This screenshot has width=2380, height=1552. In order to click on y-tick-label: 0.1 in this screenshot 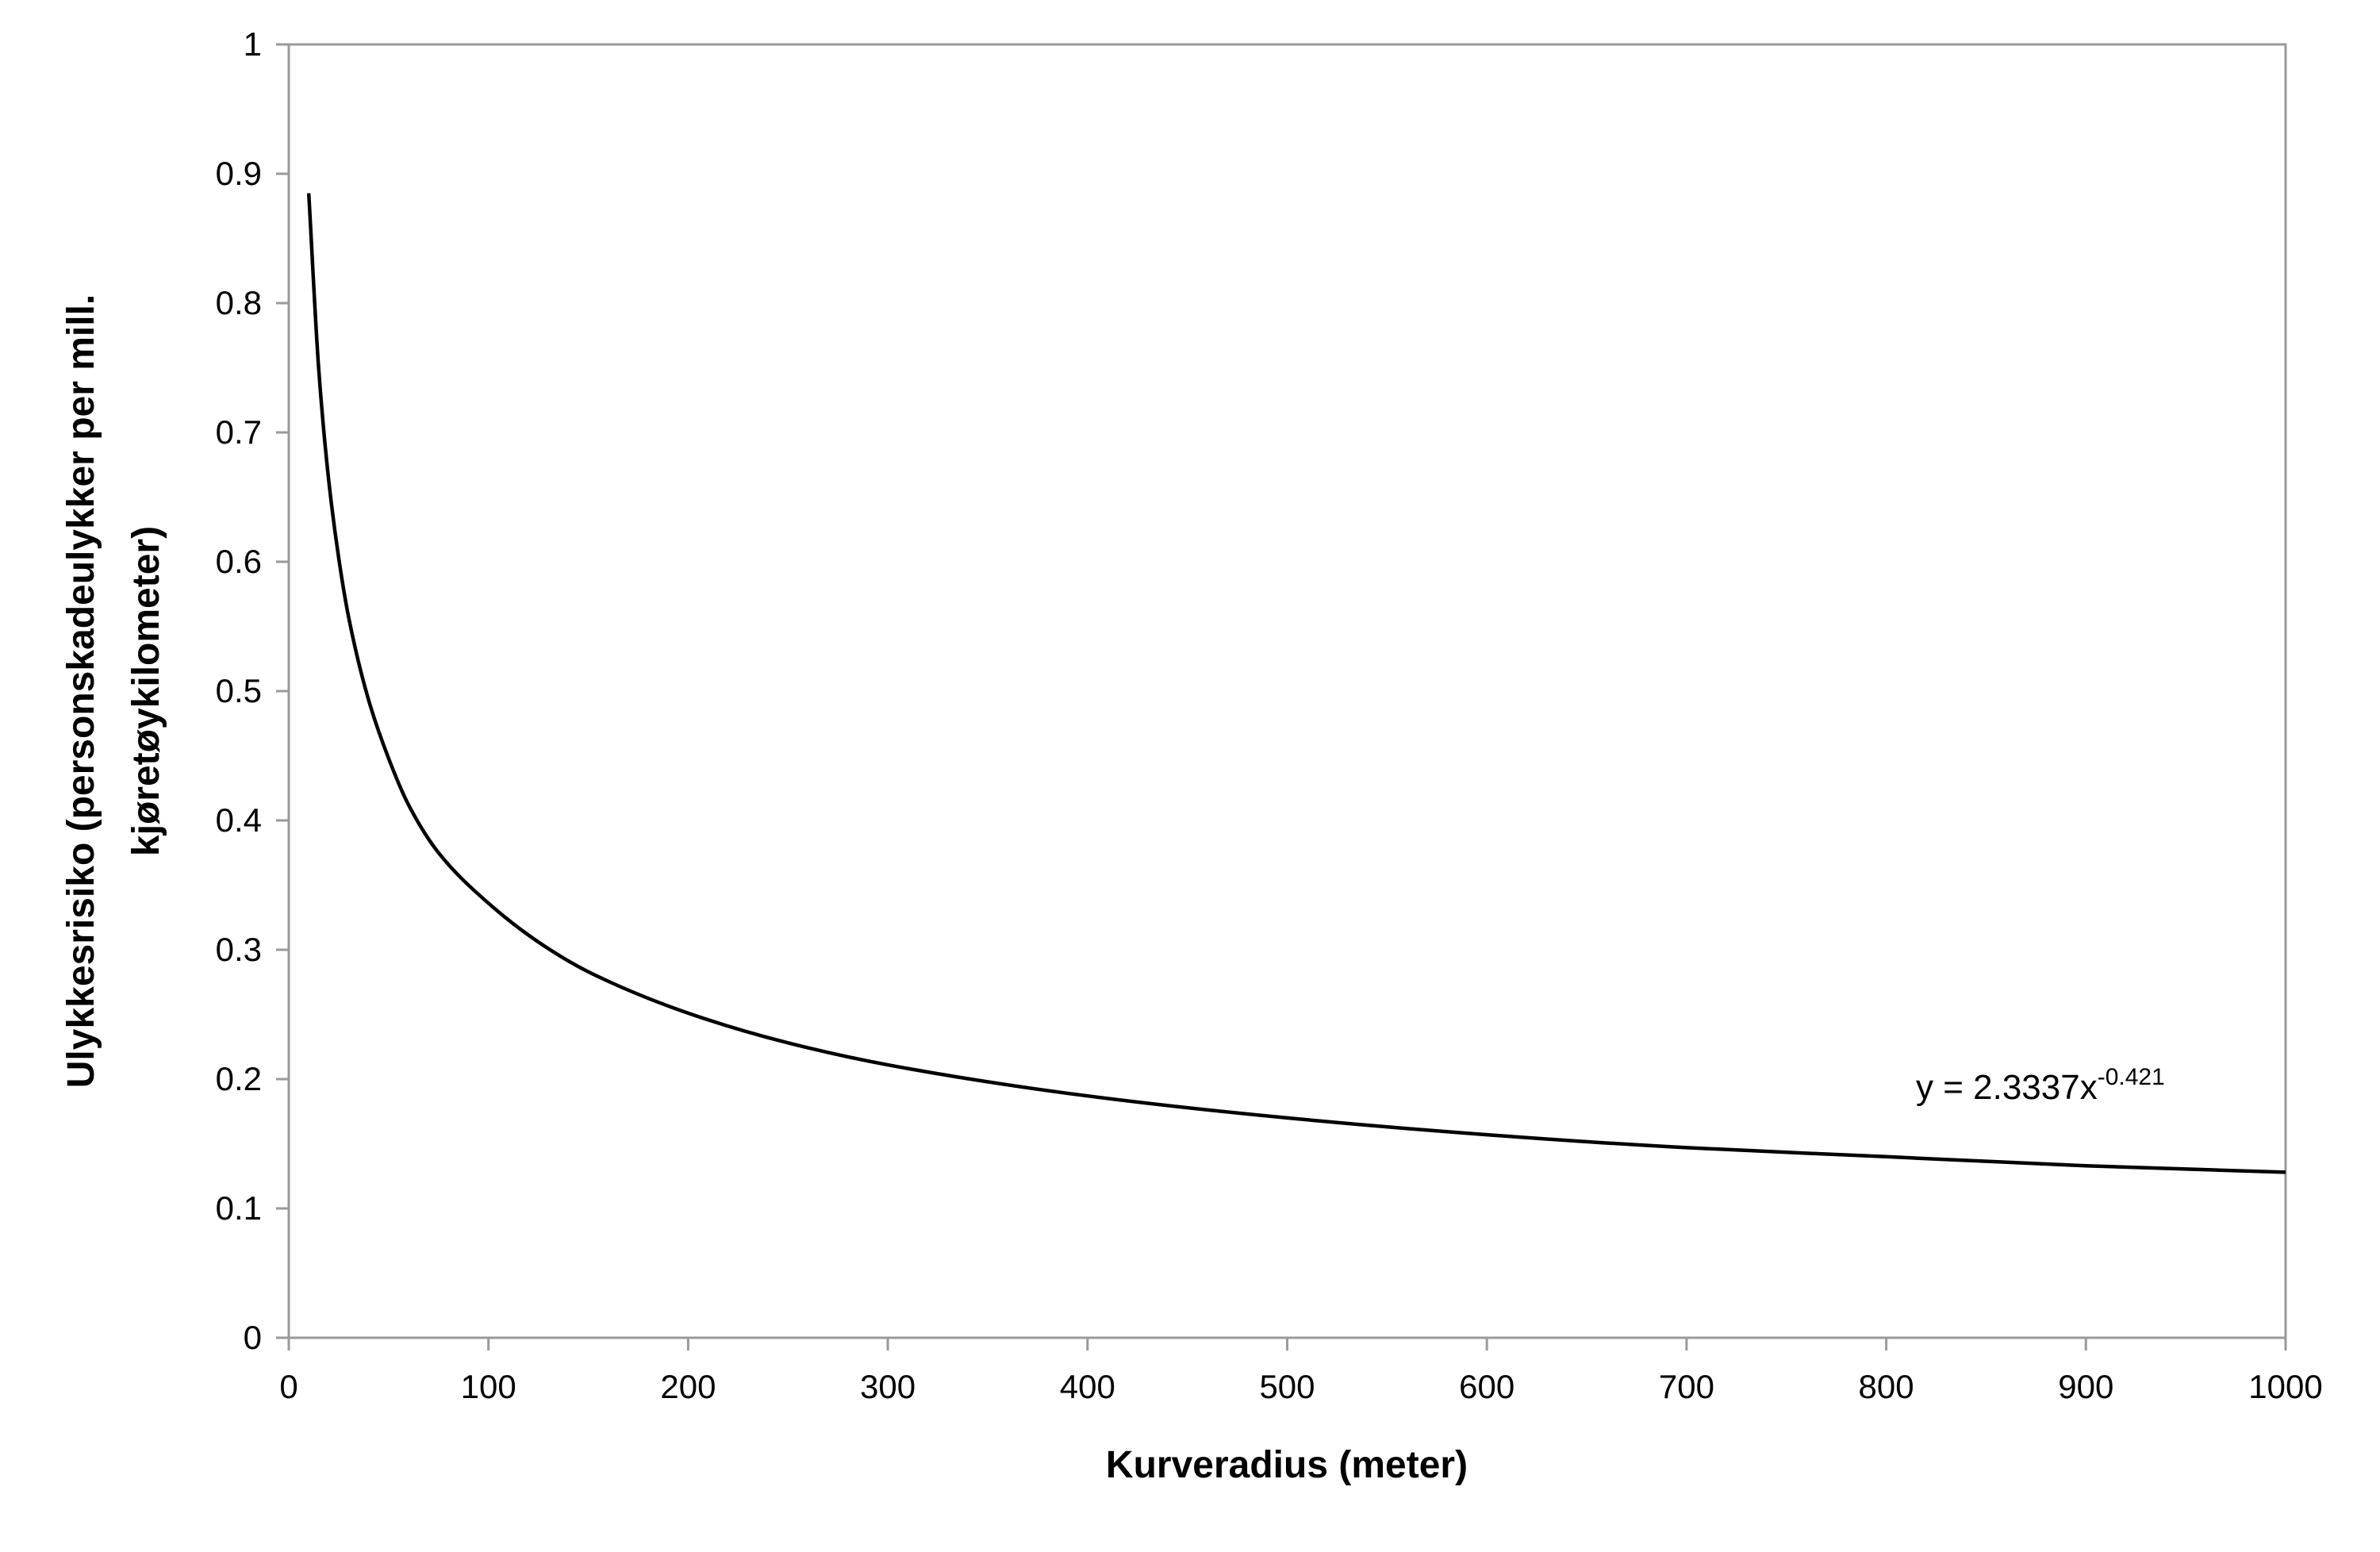, I will do `click(239, 1208)`.